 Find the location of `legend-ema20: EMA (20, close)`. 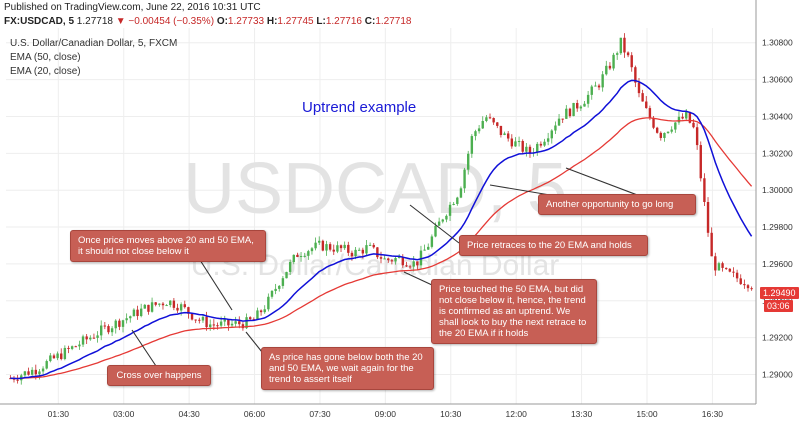

legend-ema20: EMA (20, close) is located at coordinates (45, 71).